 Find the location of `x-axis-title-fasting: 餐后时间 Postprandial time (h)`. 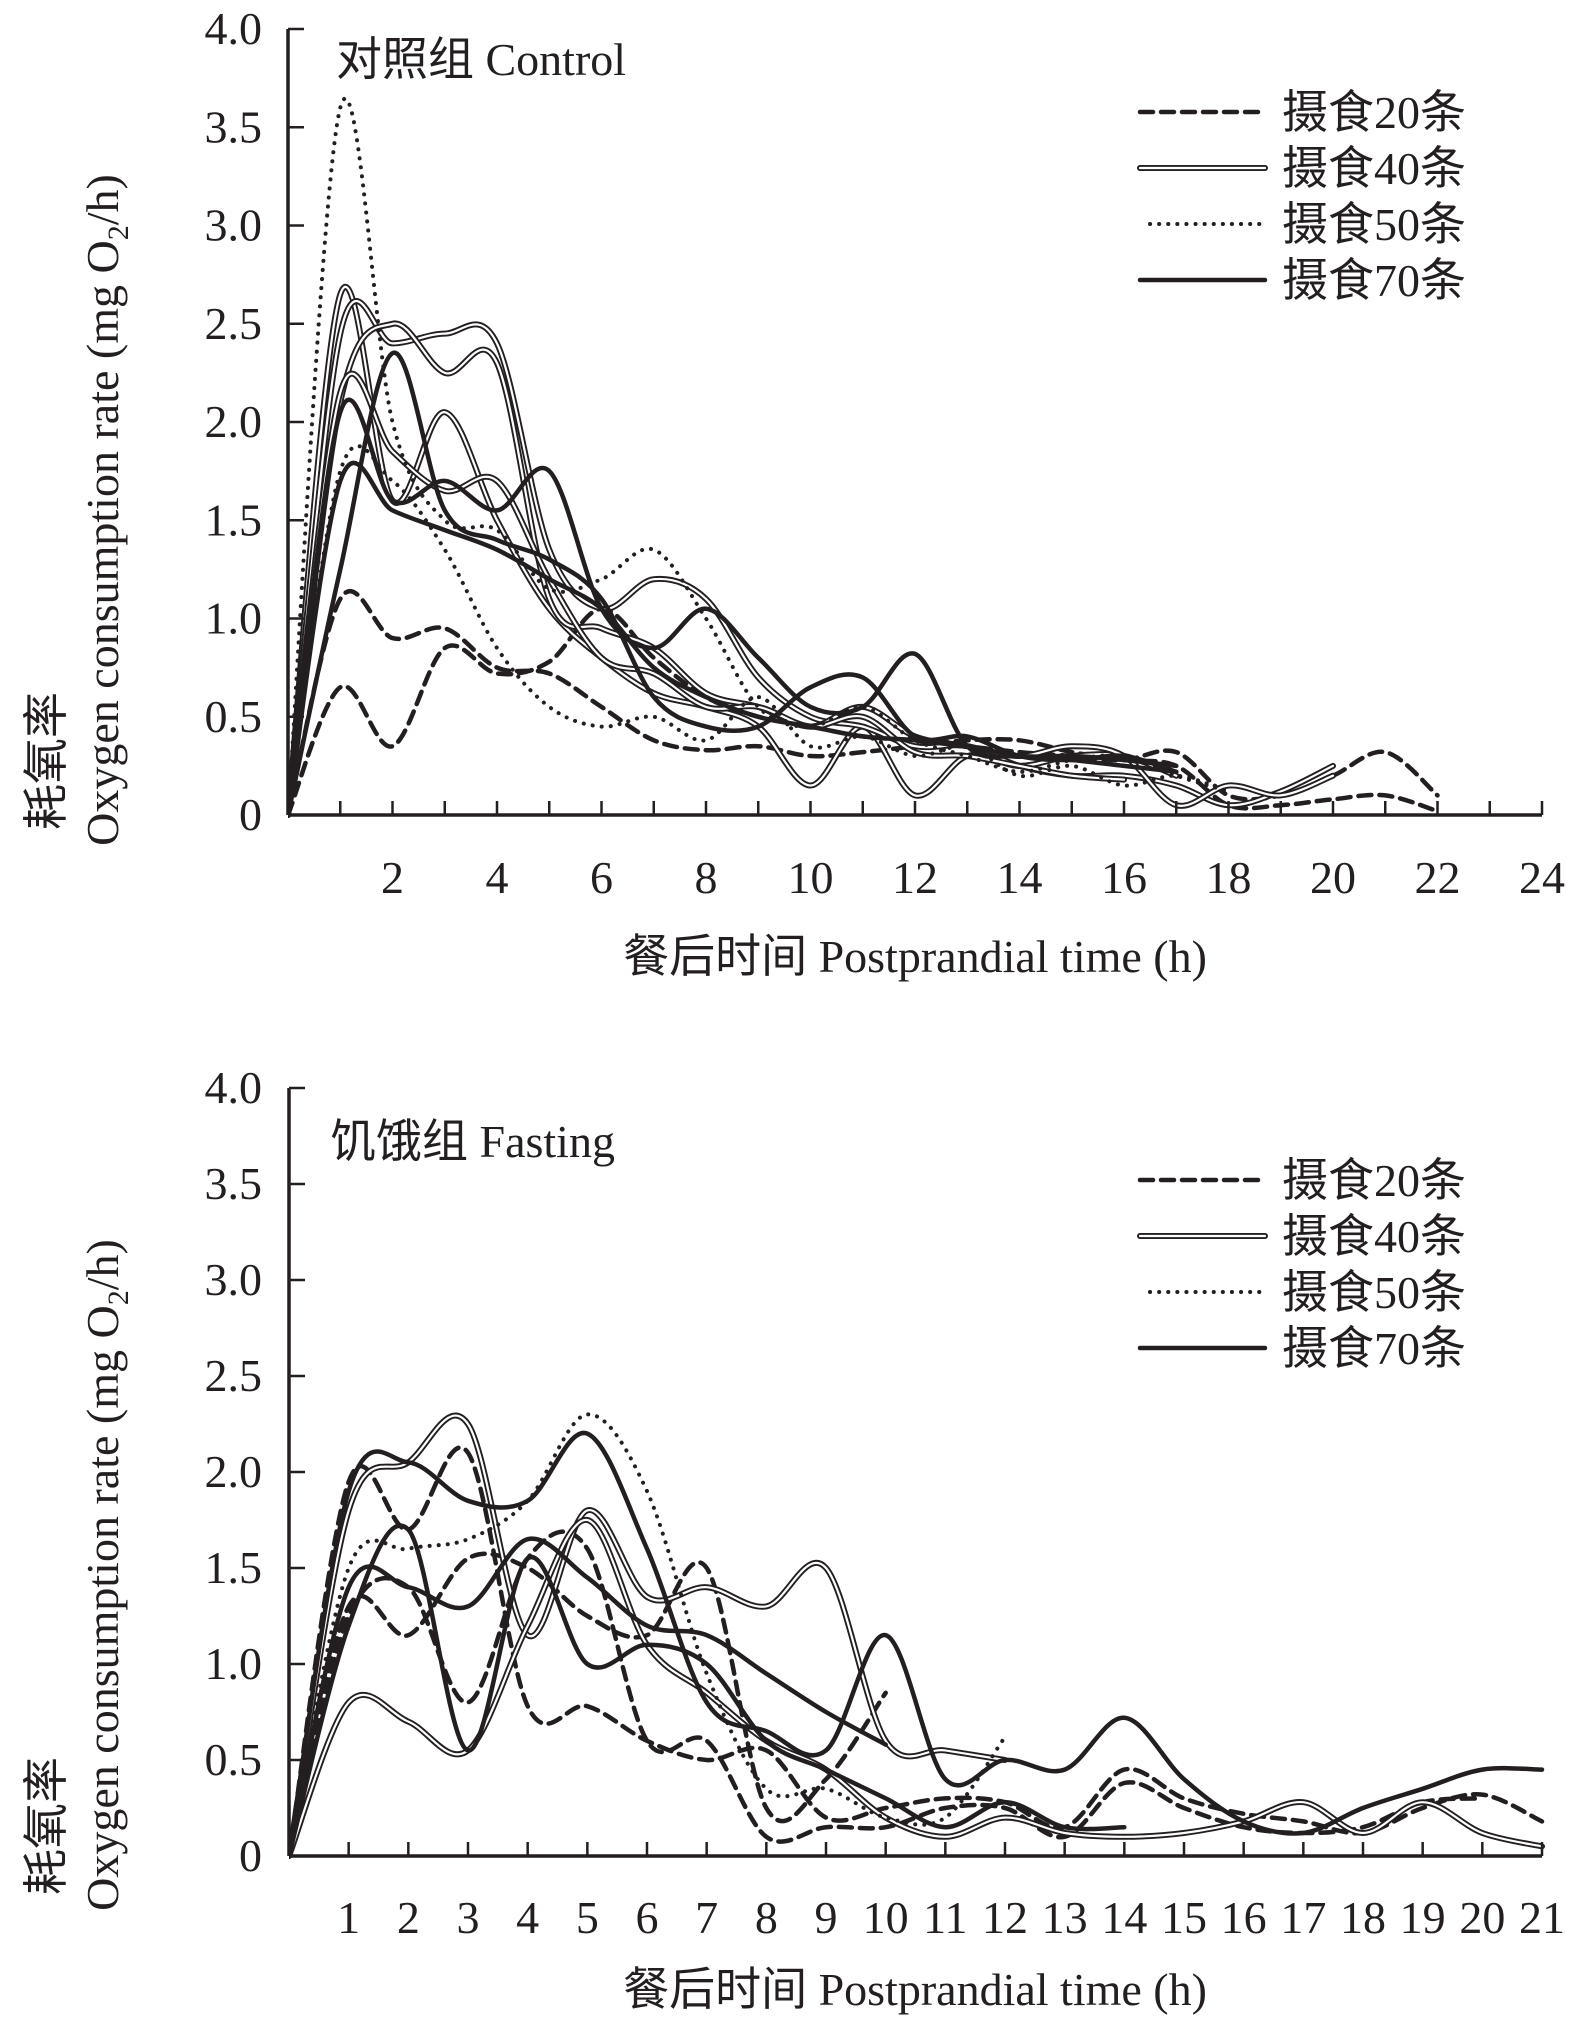

x-axis-title-fasting: 餐后时间 Postprandial time (h) is located at coordinates (915, 1989).